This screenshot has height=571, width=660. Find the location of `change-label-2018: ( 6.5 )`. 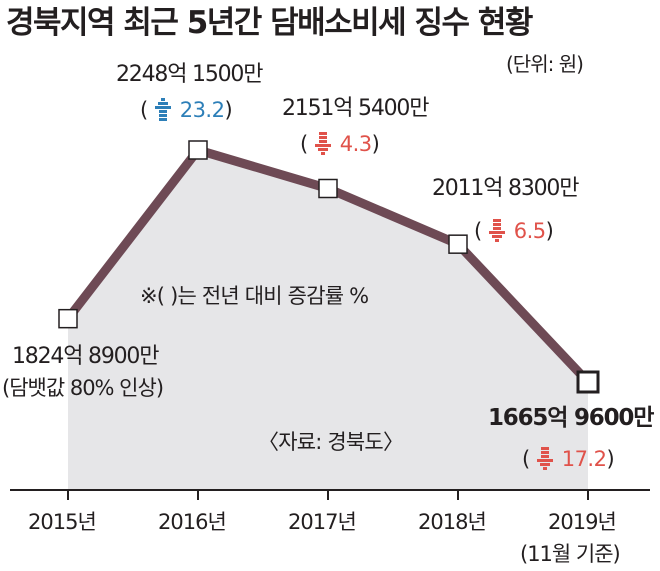

change-label-2018: ( 6.5 ) is located at coordinates (514, 231).